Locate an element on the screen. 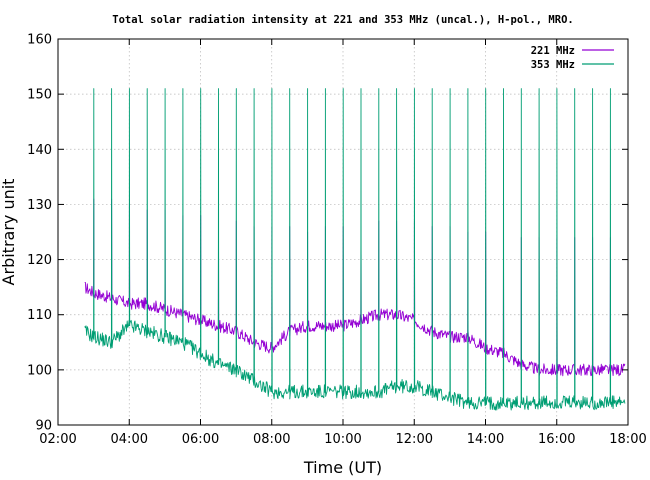  x-tick-label: 06:00 is located at coordinates (200, 439).